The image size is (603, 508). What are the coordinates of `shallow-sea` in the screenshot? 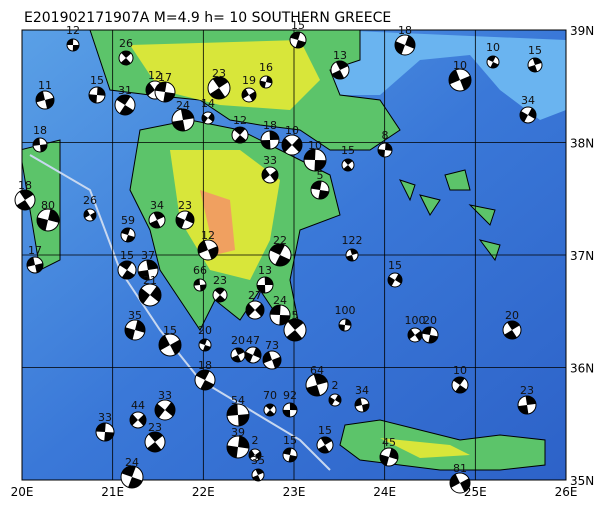 It's located at (433, 75).